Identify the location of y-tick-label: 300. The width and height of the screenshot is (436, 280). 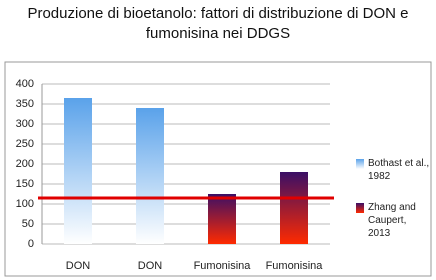
(25, 124).